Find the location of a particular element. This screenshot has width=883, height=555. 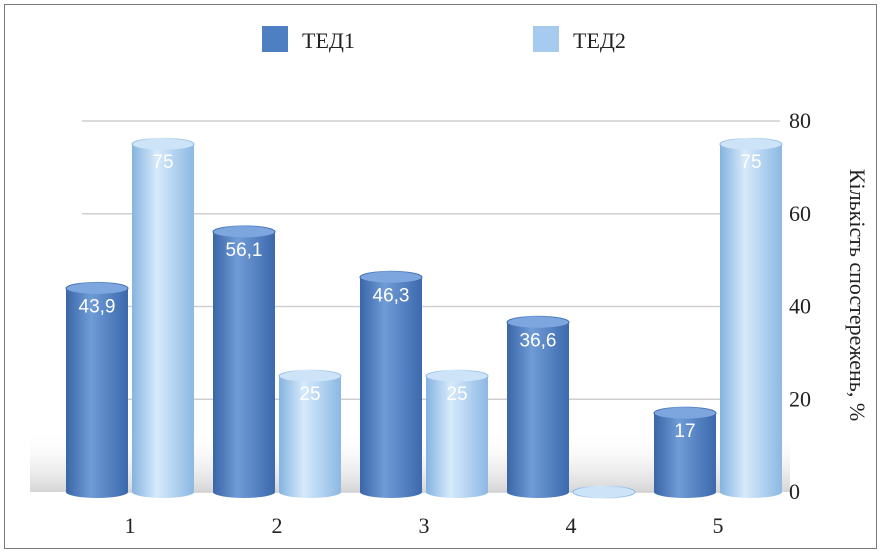

data-label-2-3: 25 is located at coordinates (456, 394).